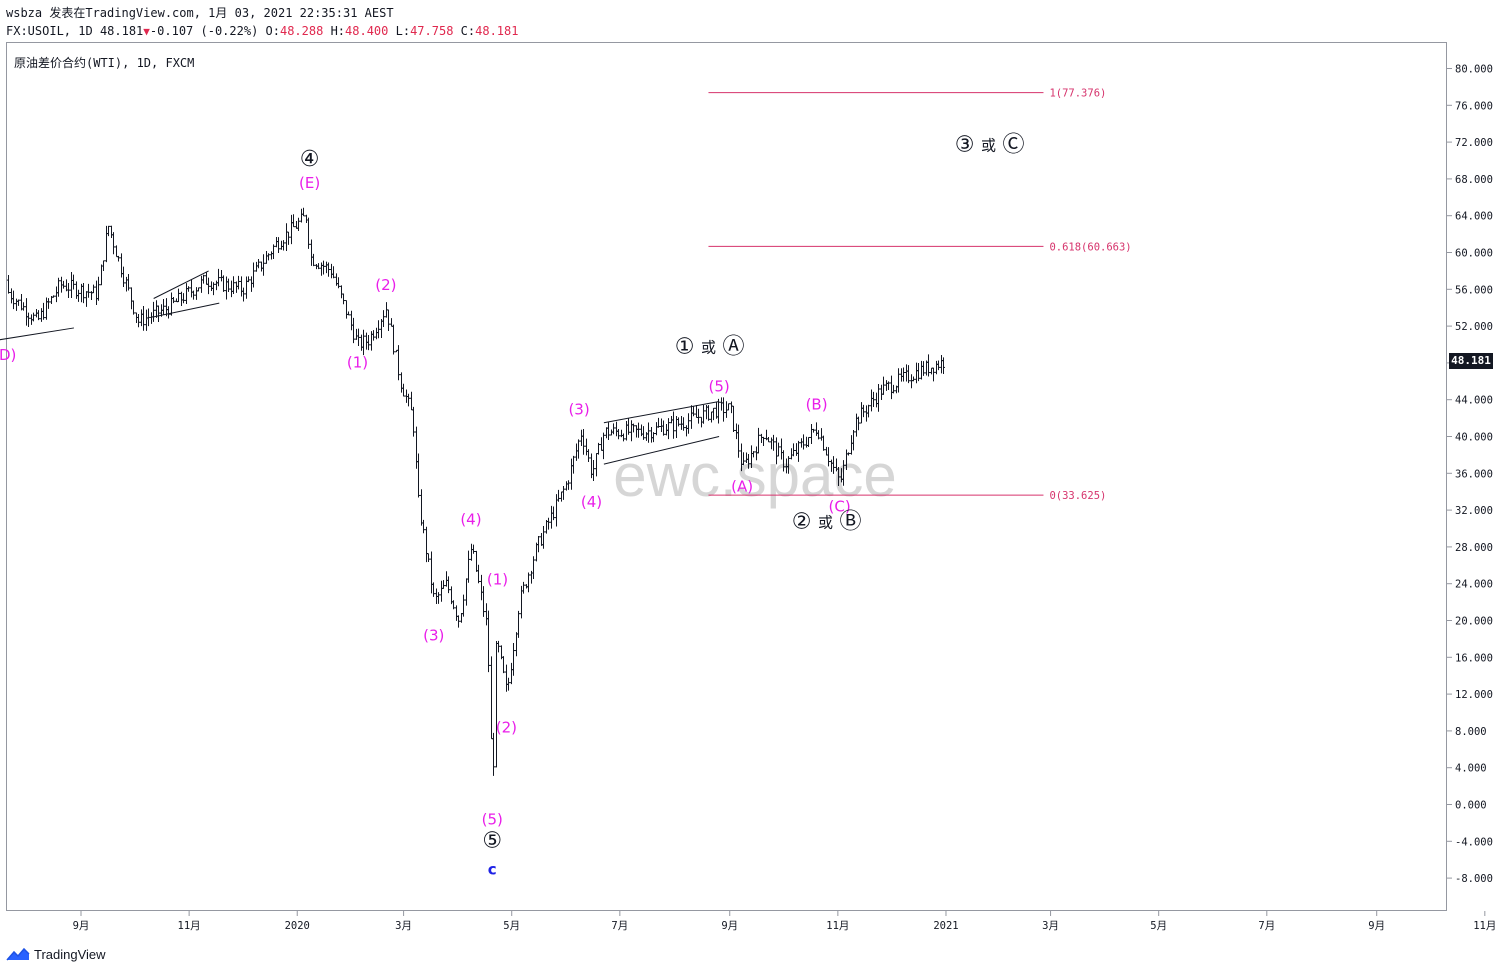 This screenshot has height=974, width=1510. Describe the element at coordinates (1474, 585) in the screenshot. I see `price-tick-label: 24.000` at that location.